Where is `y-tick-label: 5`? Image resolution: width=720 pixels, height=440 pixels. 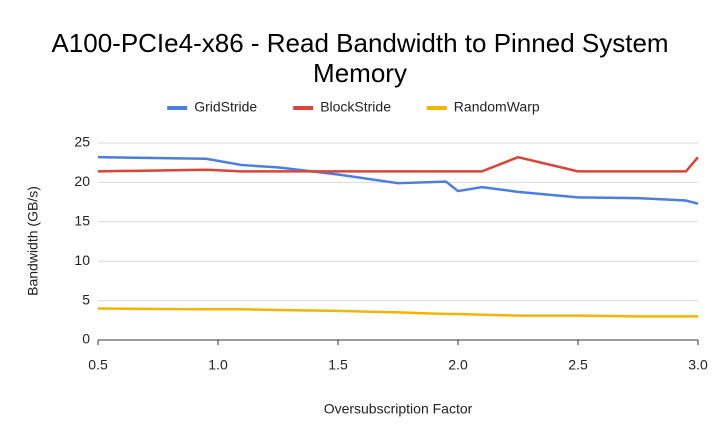 y-tick-label: 5 is located at coordinates (86, 299).